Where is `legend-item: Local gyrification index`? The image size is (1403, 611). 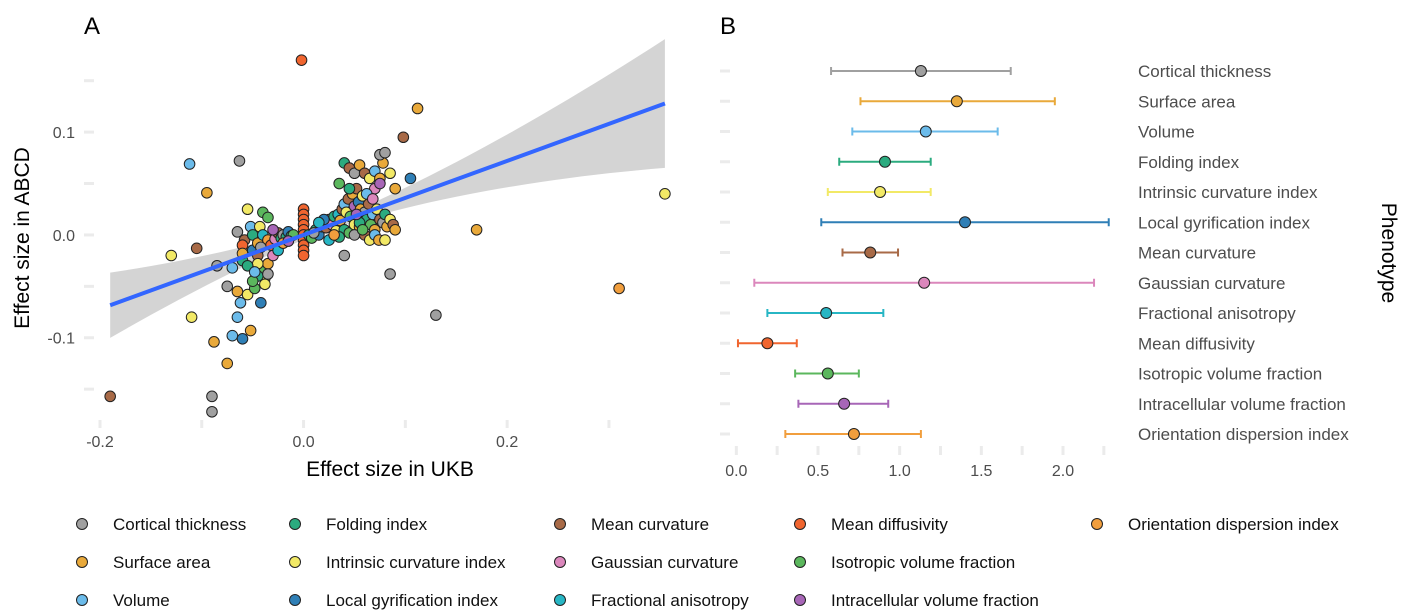
legend-item: Local gyrification index is located at coordinates (393, 600).